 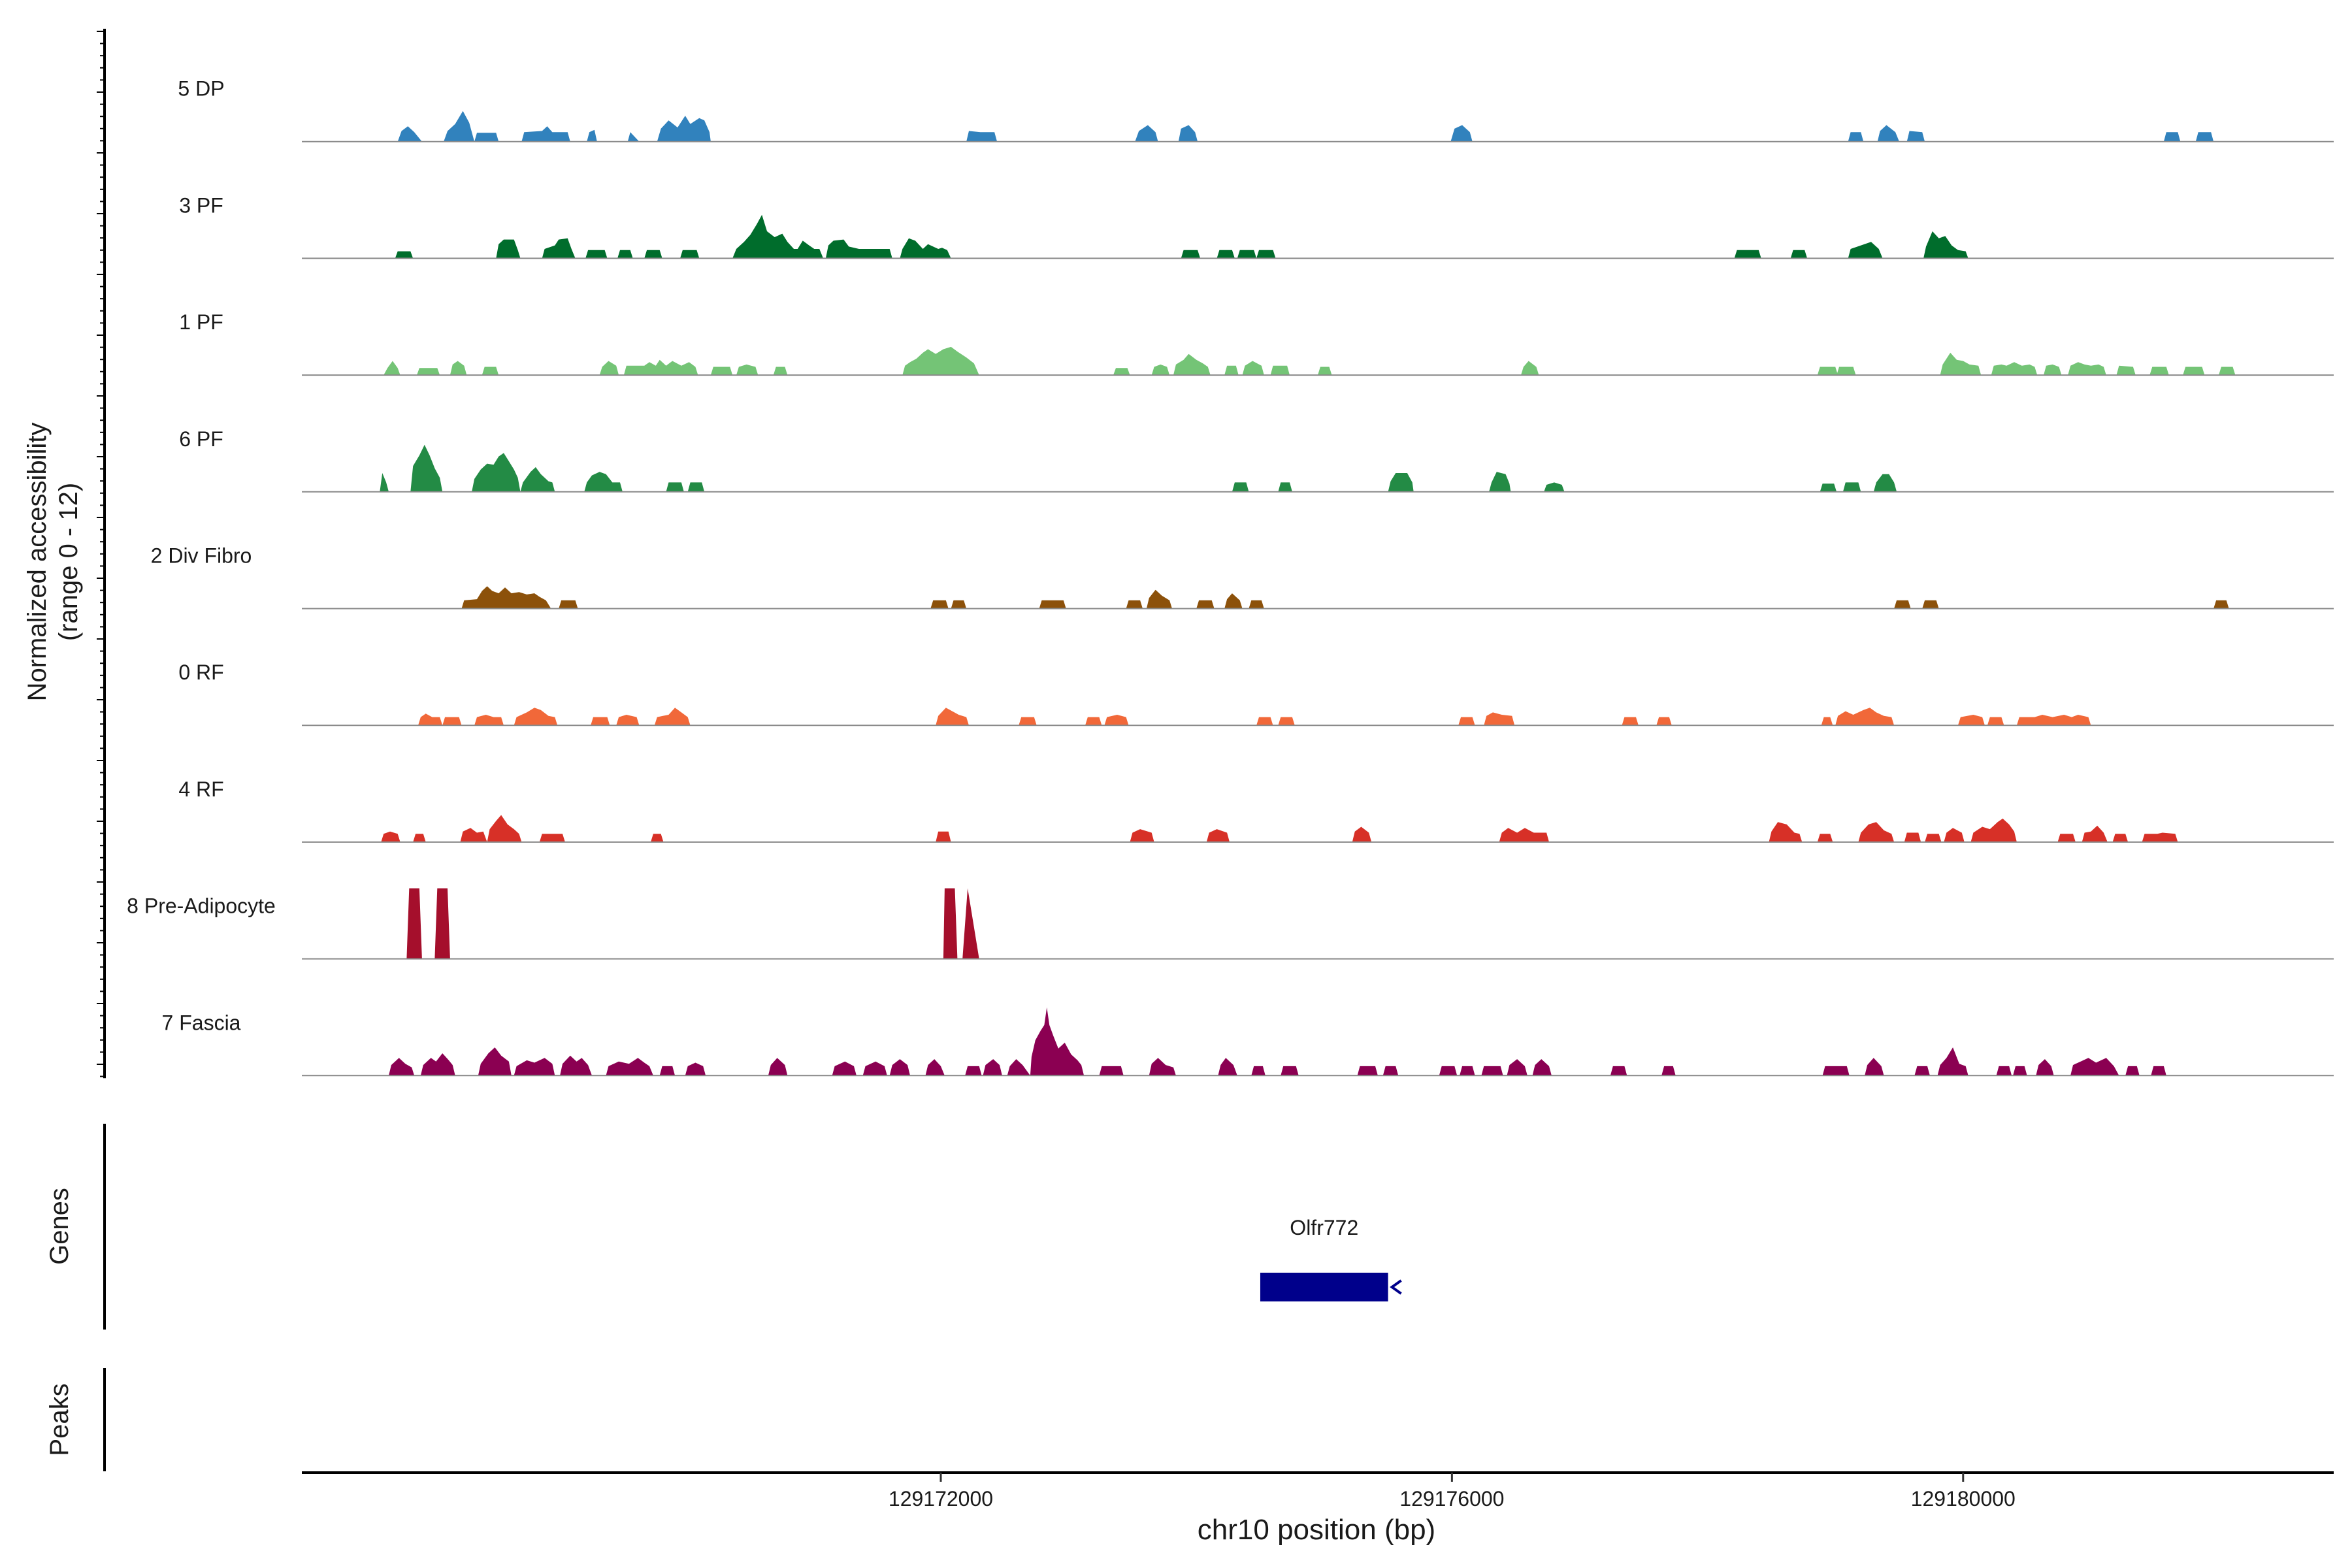 What do you see at coordinates (200, 672) in the screenshot?
I see `track-label-0-rf: 0 RF` at bounding box center [200, 672].